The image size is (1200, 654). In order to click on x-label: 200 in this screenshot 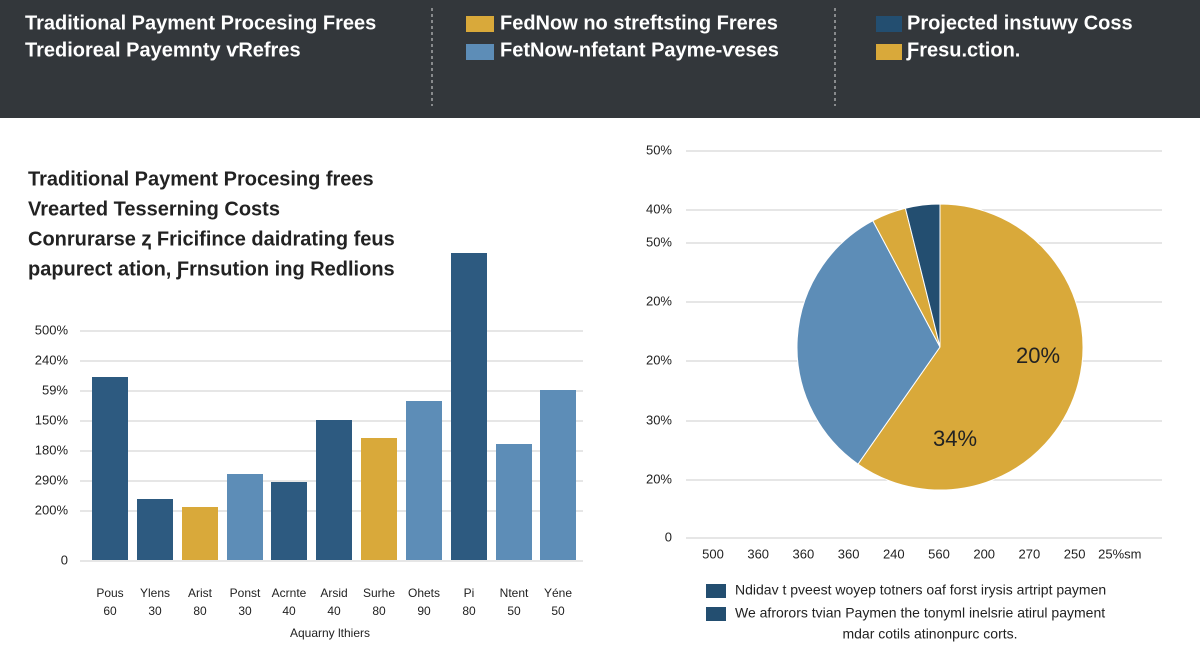, I will do `click(984, 553)`.